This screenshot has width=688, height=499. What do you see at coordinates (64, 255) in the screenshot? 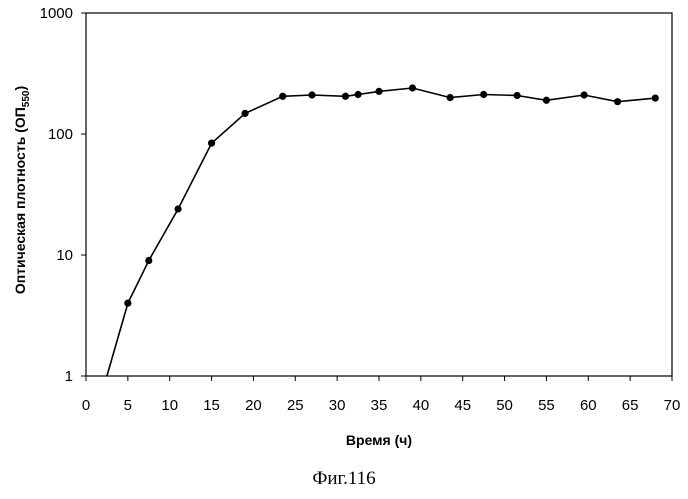
I see `y-tick-label: 10` at bounding box center [64, 255].